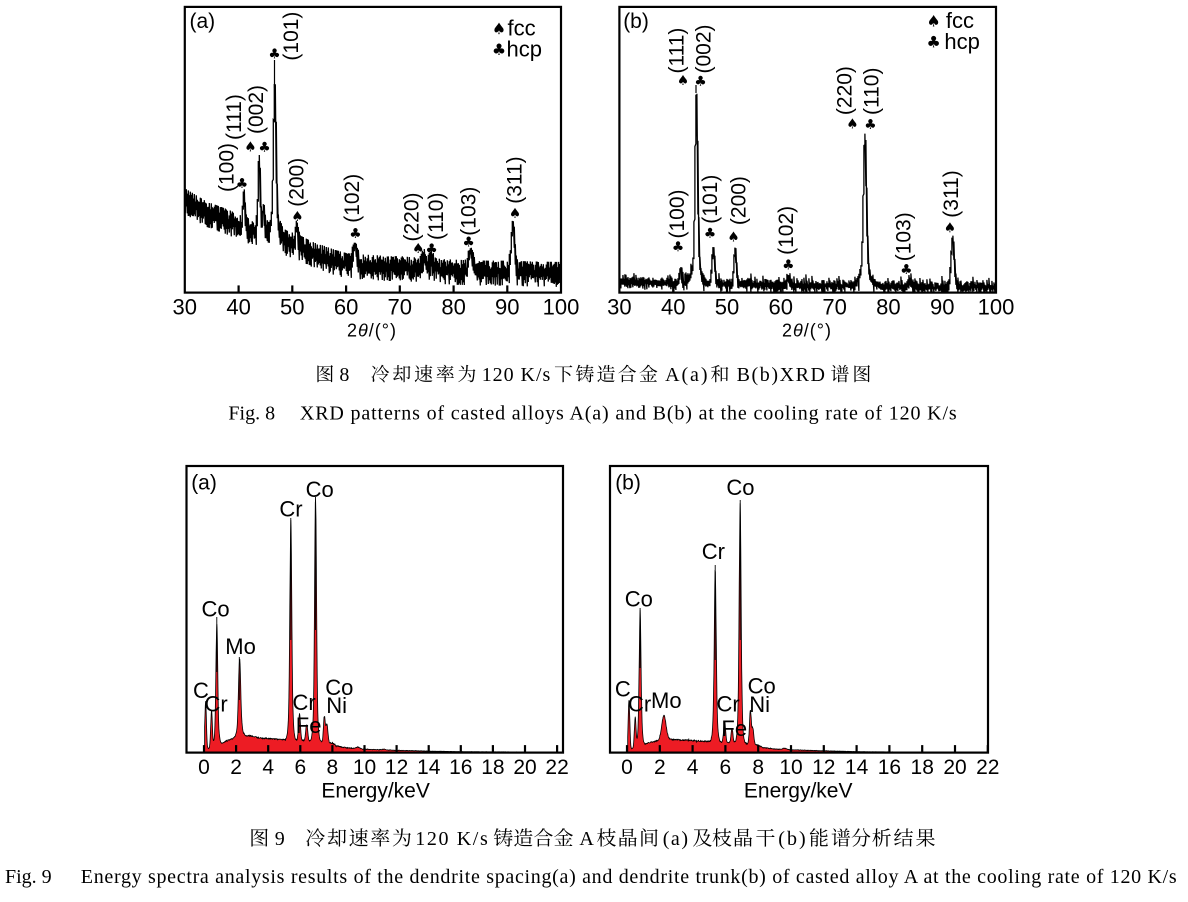  Describe the element at coordinates (280, 839) in the screenshot. I see `svg-text: 9` at that location.